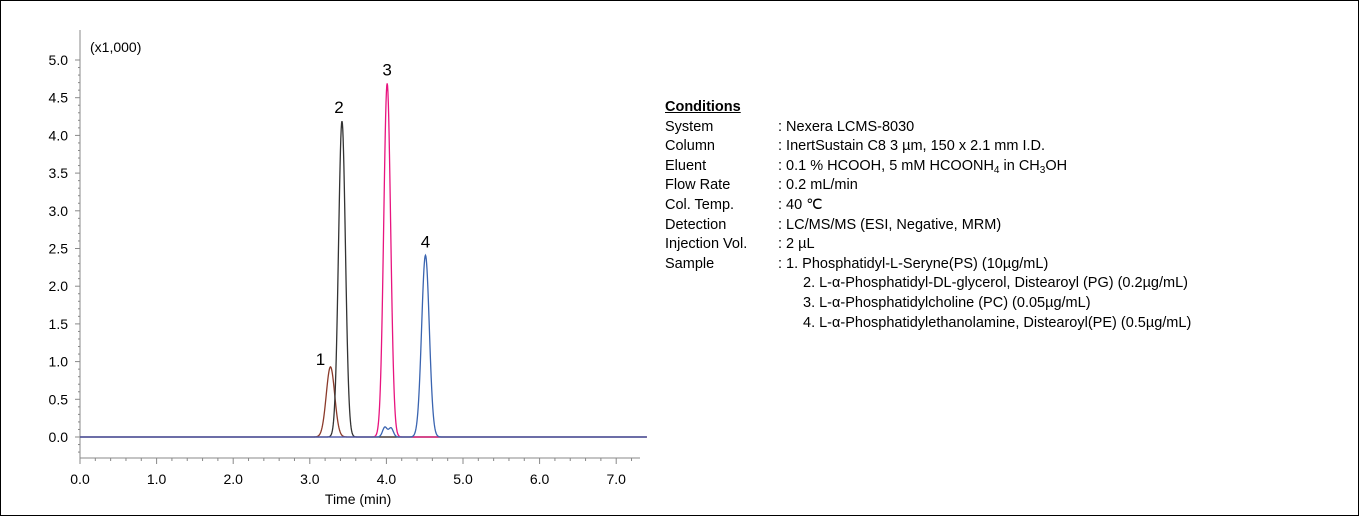  I want to click on peak-label: 2, so click(338, 107).